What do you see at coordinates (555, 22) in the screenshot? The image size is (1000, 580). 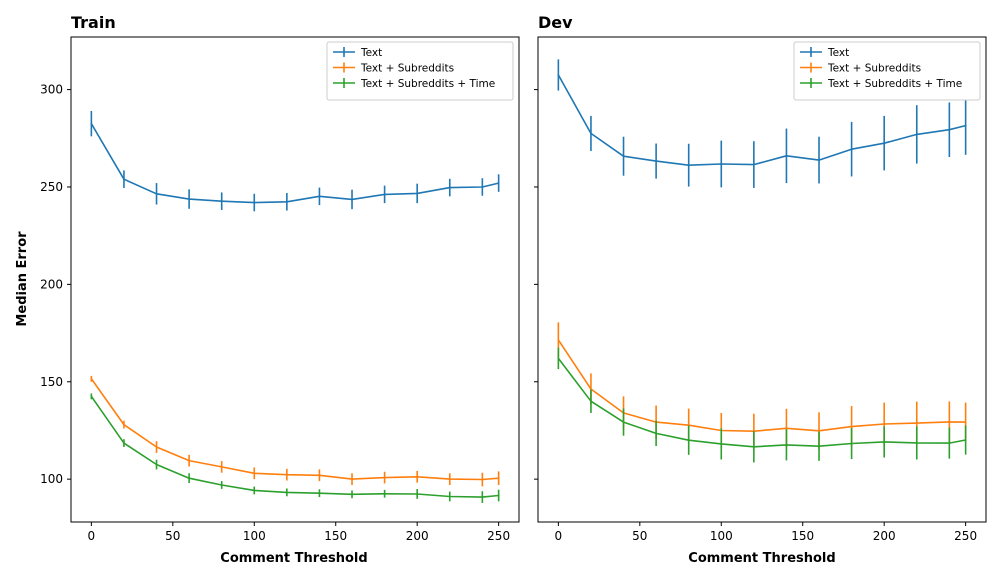 I see `panel-title: Dev` at bounding box center [555, 22].